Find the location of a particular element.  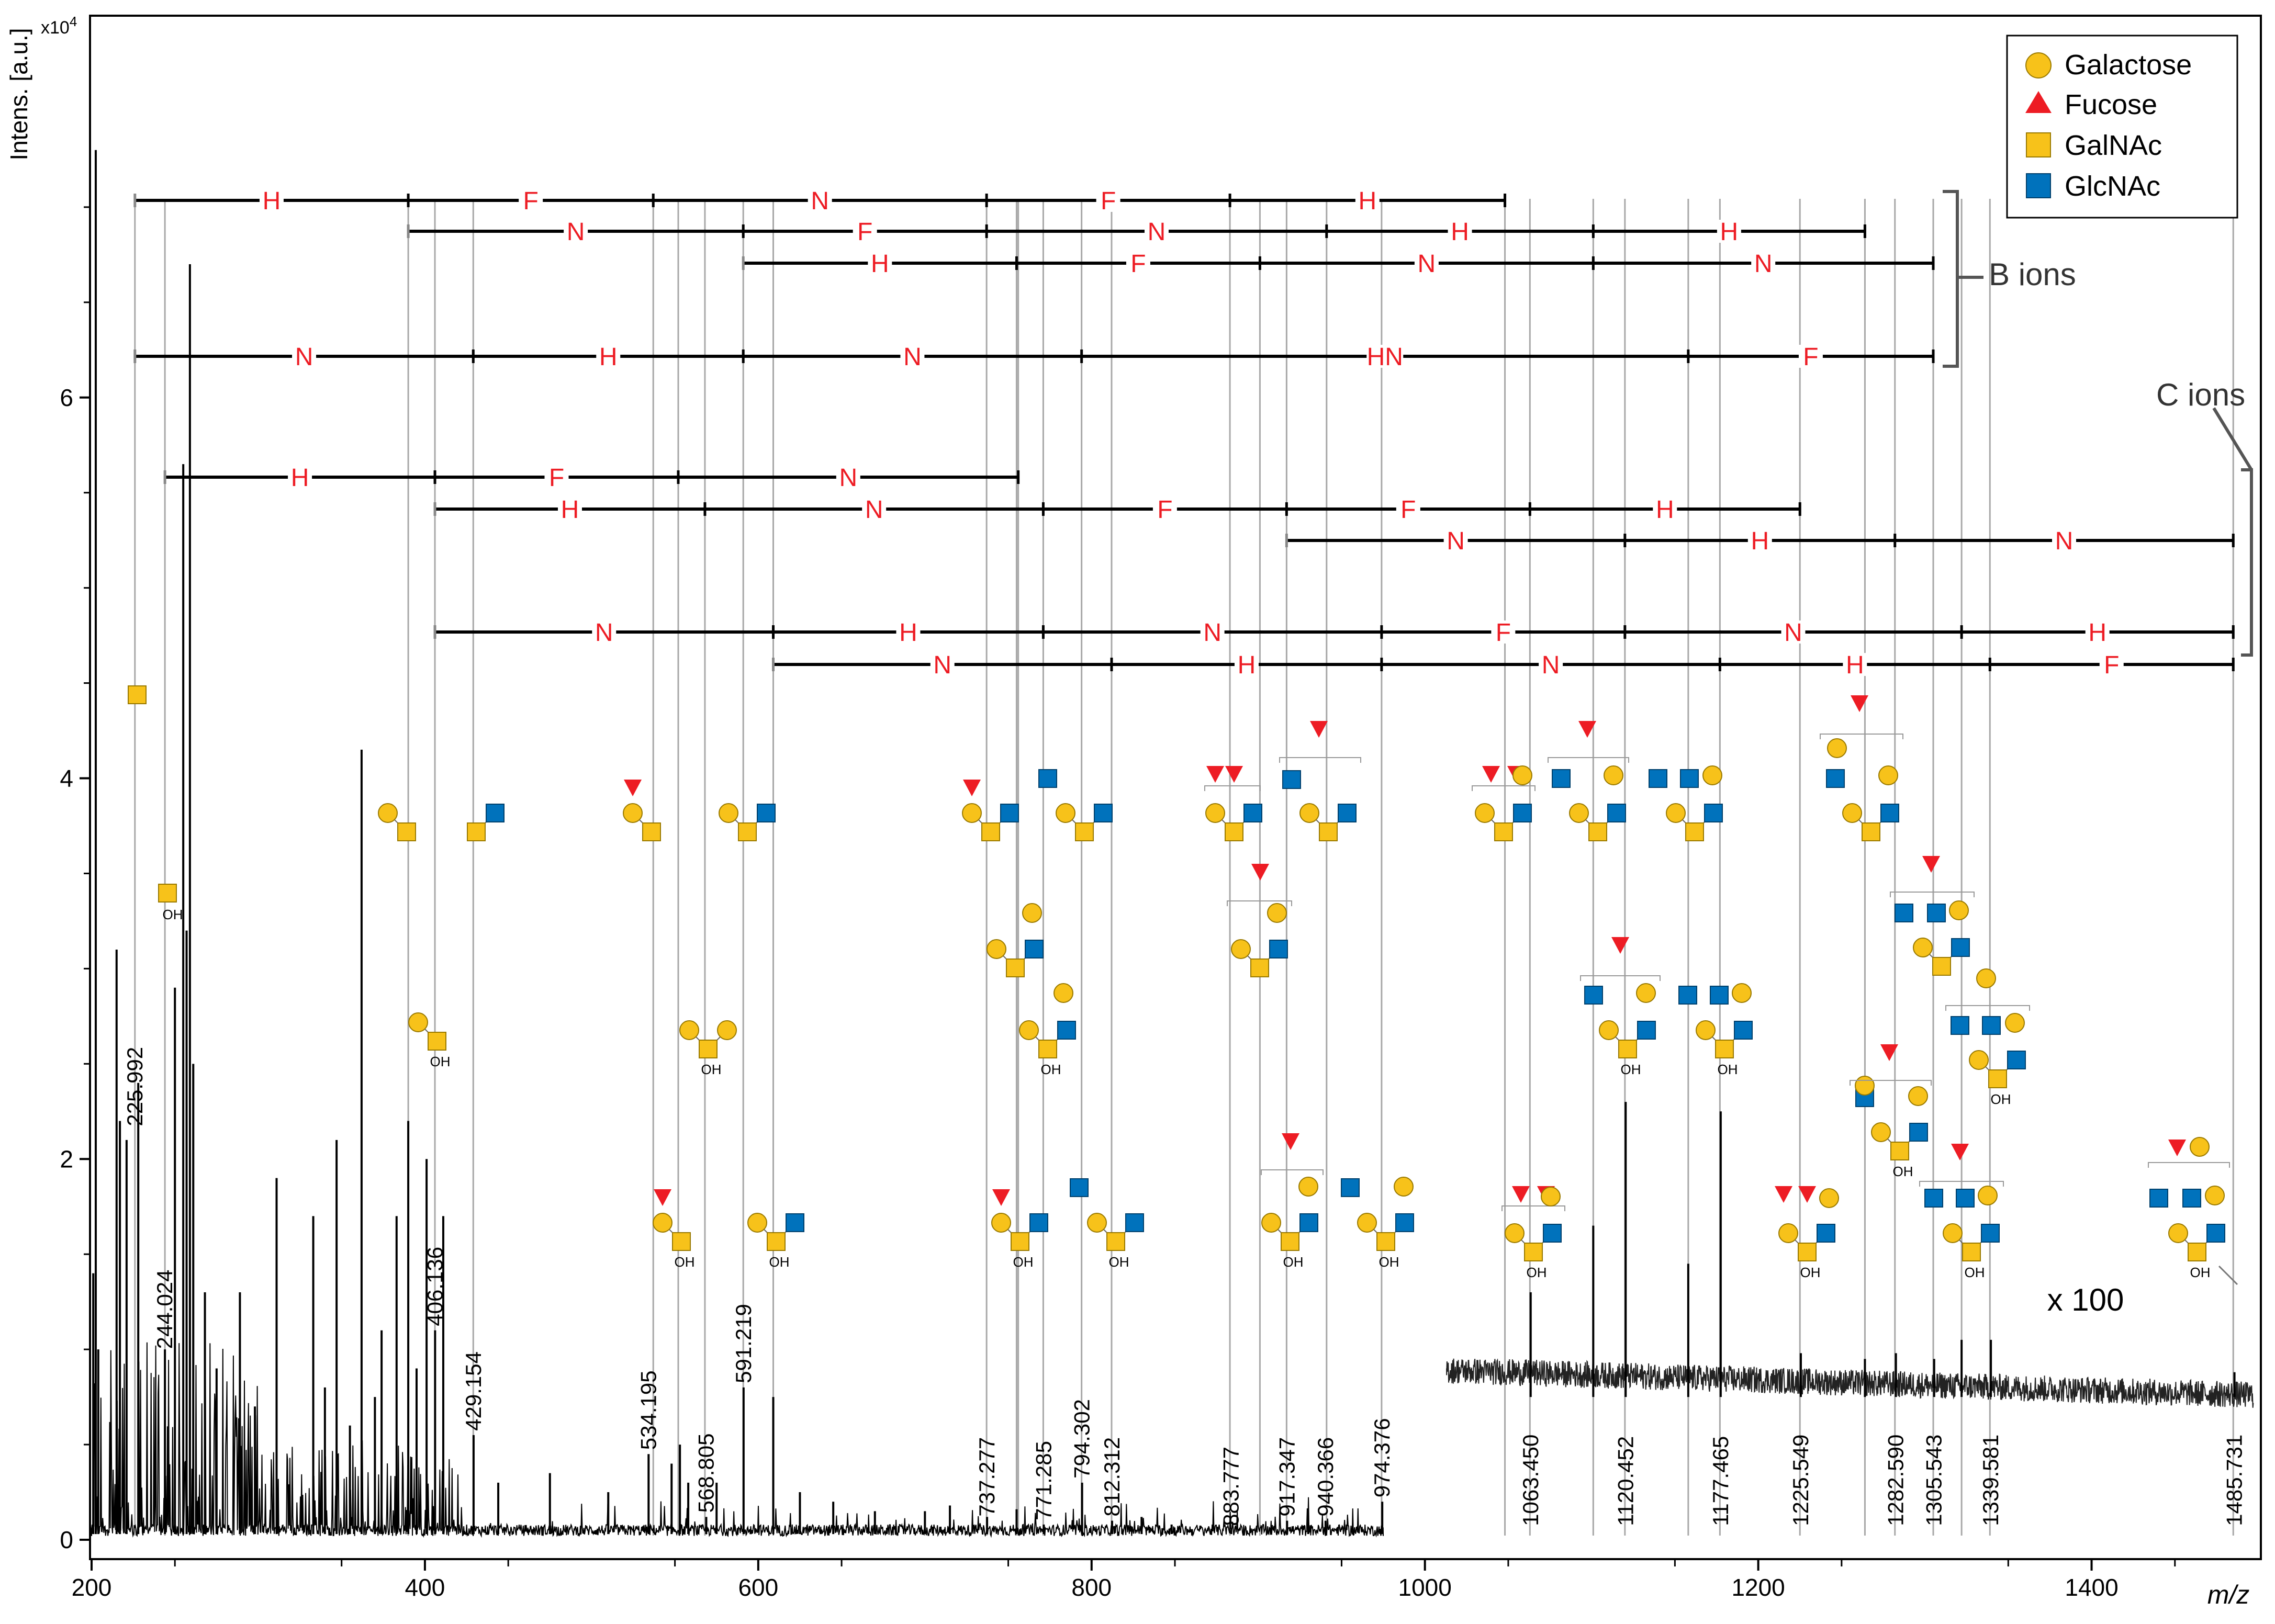

legend-label-fucose: Fucose is located at coordinates (2111, 105).